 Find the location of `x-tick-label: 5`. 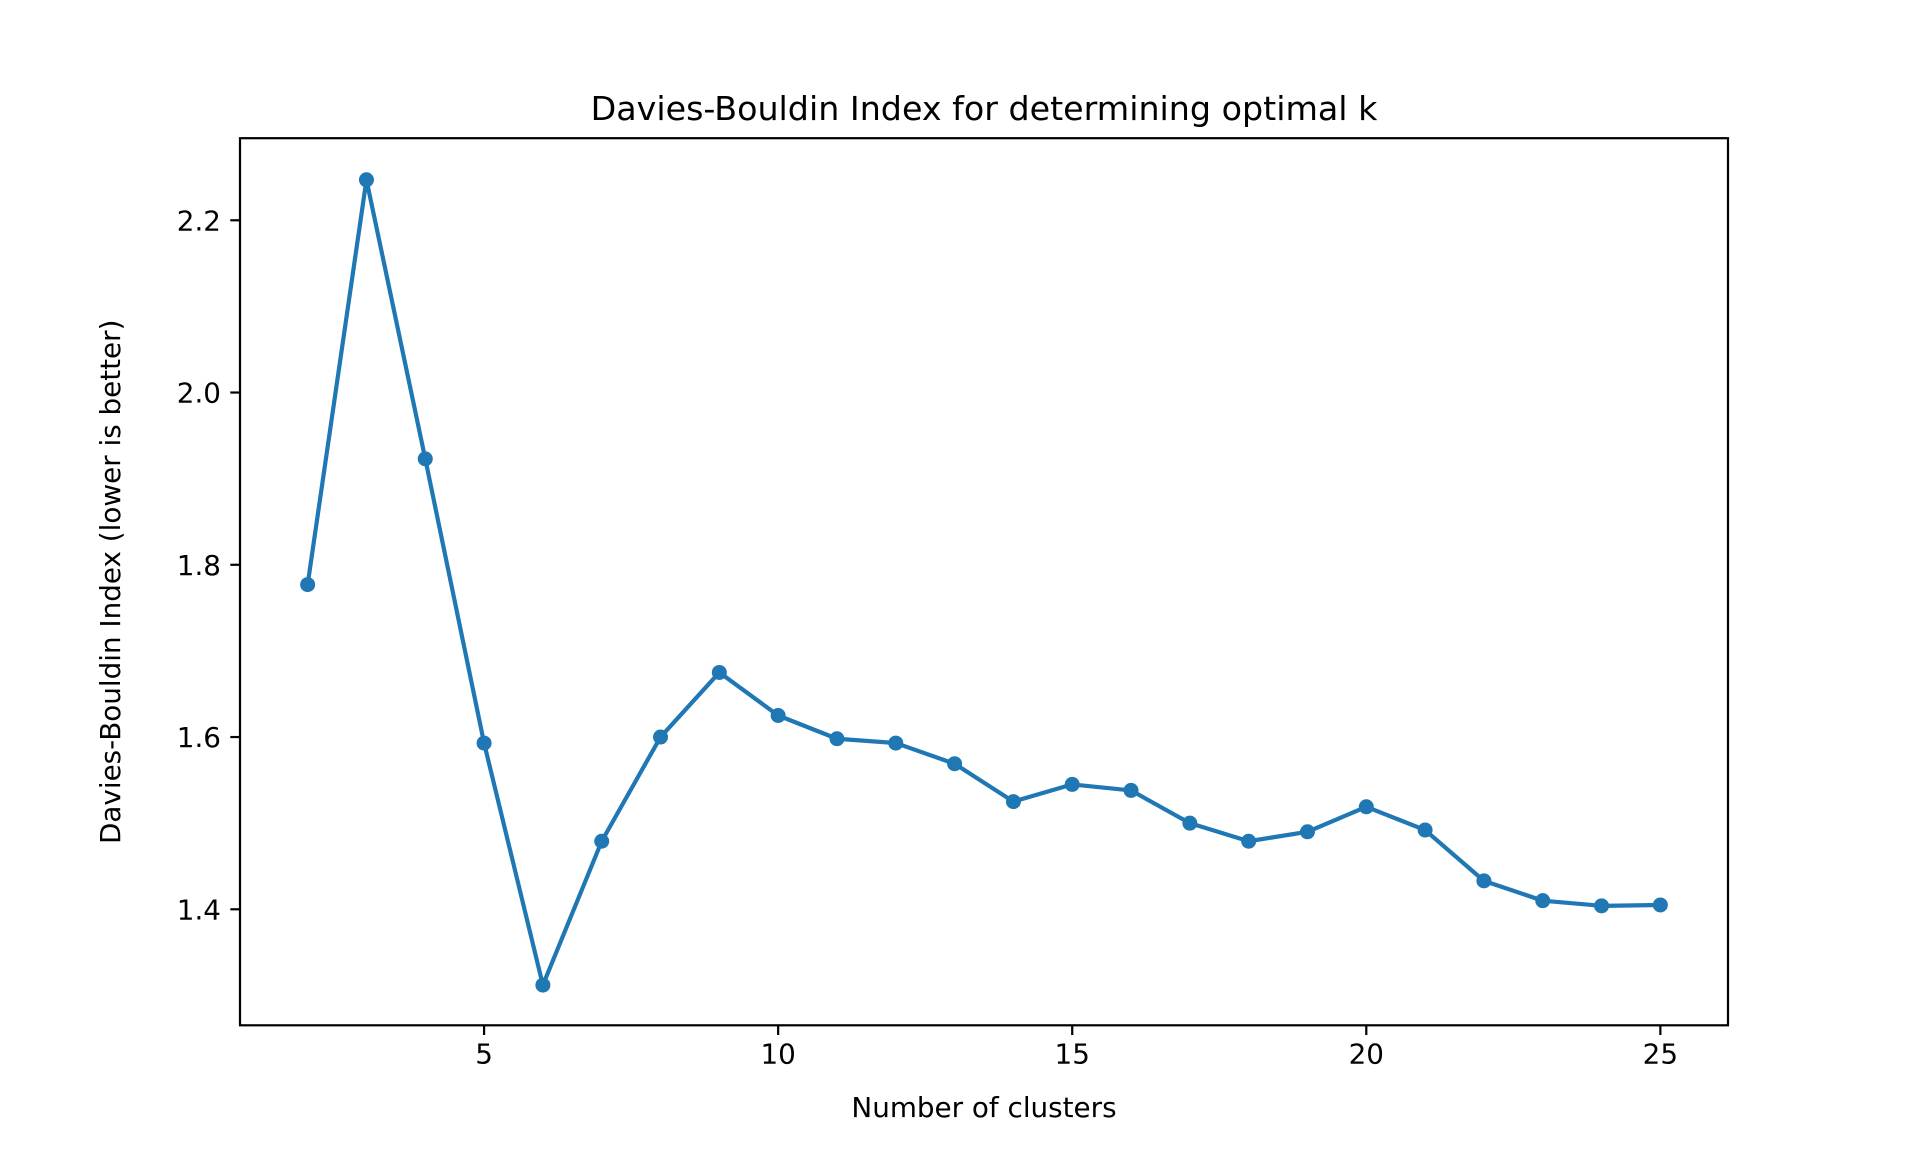

x-tick-label: 5 is located at coordinates (484, 1053).